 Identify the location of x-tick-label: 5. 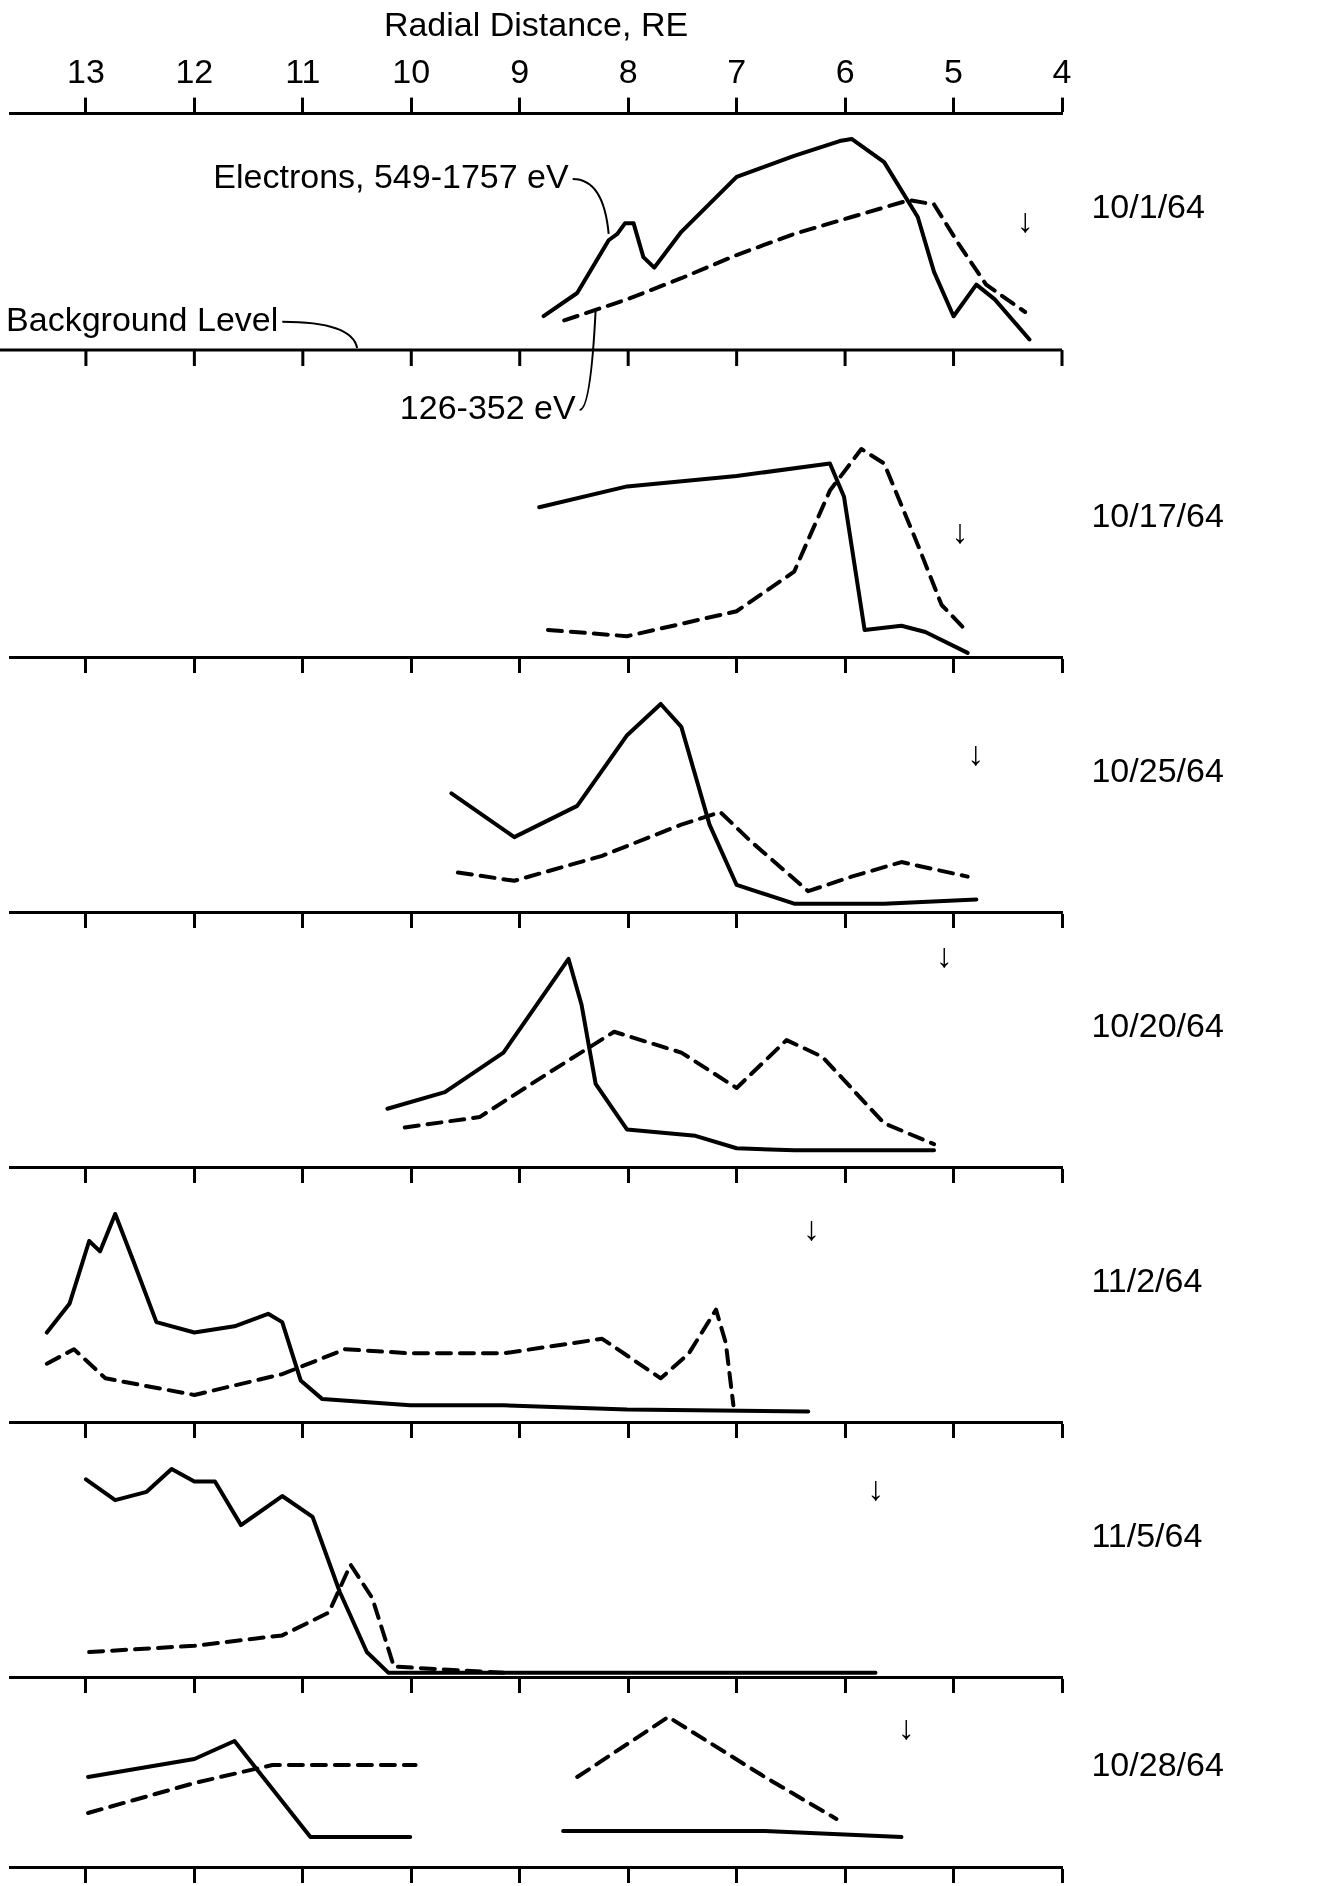
(954, 70).